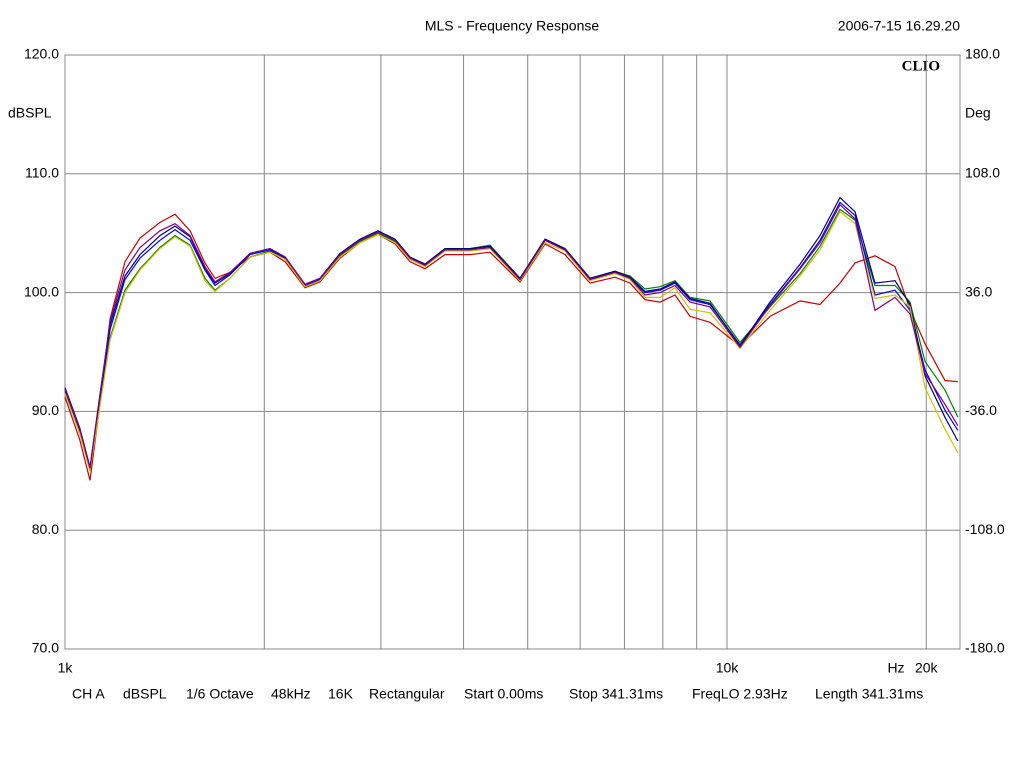 This screenshot has height=768, width=1024. I want to click on y-tick-label: 120.0, so click(41, 54).